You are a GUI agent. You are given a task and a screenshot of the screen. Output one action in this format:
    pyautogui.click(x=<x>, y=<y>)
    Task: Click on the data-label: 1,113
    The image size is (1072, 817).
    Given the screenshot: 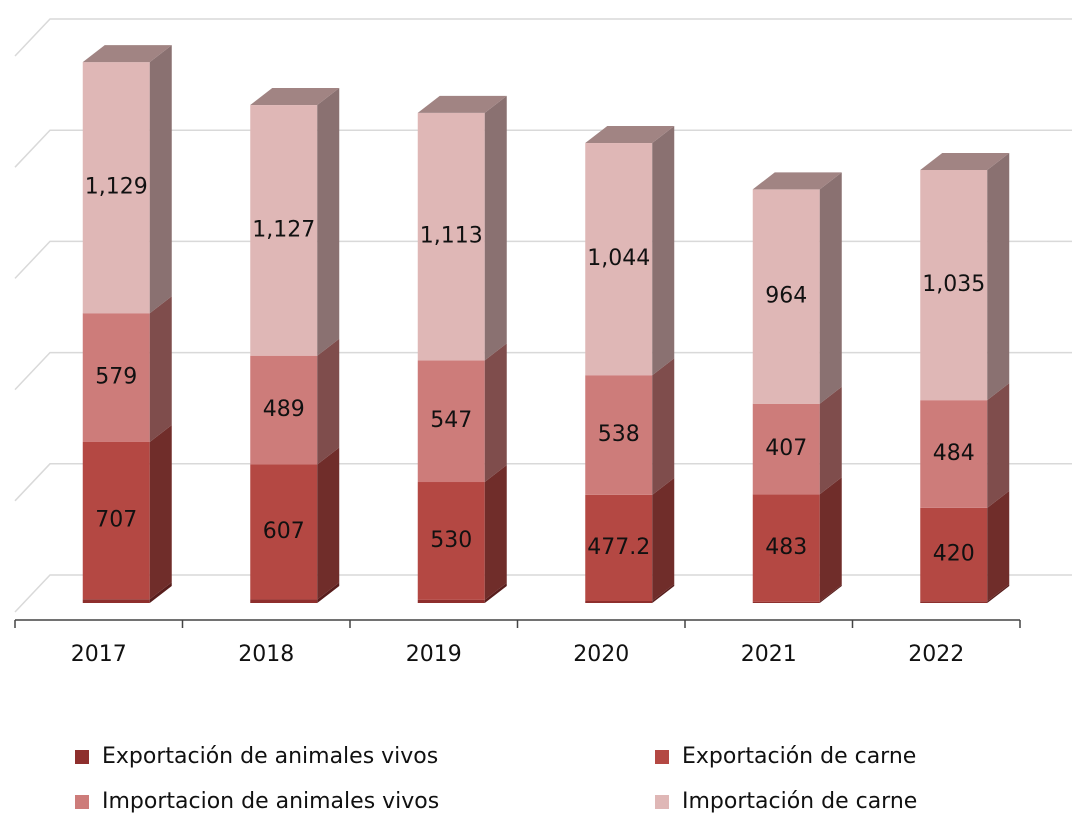 What is the action you would take?
    pyautogui.click(x=451, y=236)
    